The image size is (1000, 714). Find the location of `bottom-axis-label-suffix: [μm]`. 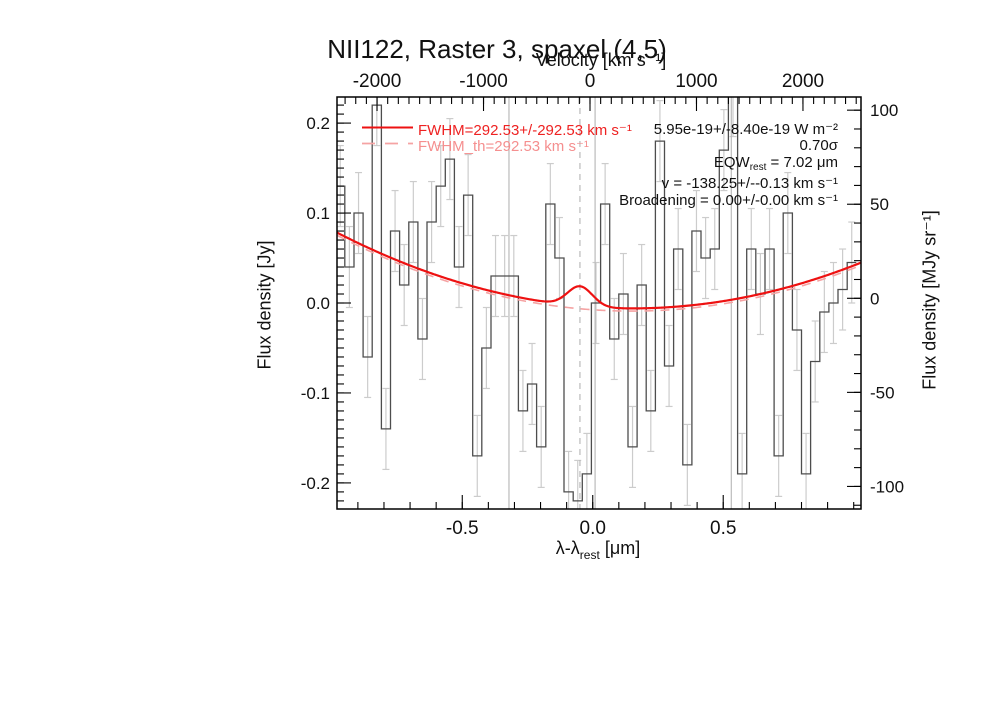

bottom-axis-label-suffix: [μm] is located at coordinates (620, 548).